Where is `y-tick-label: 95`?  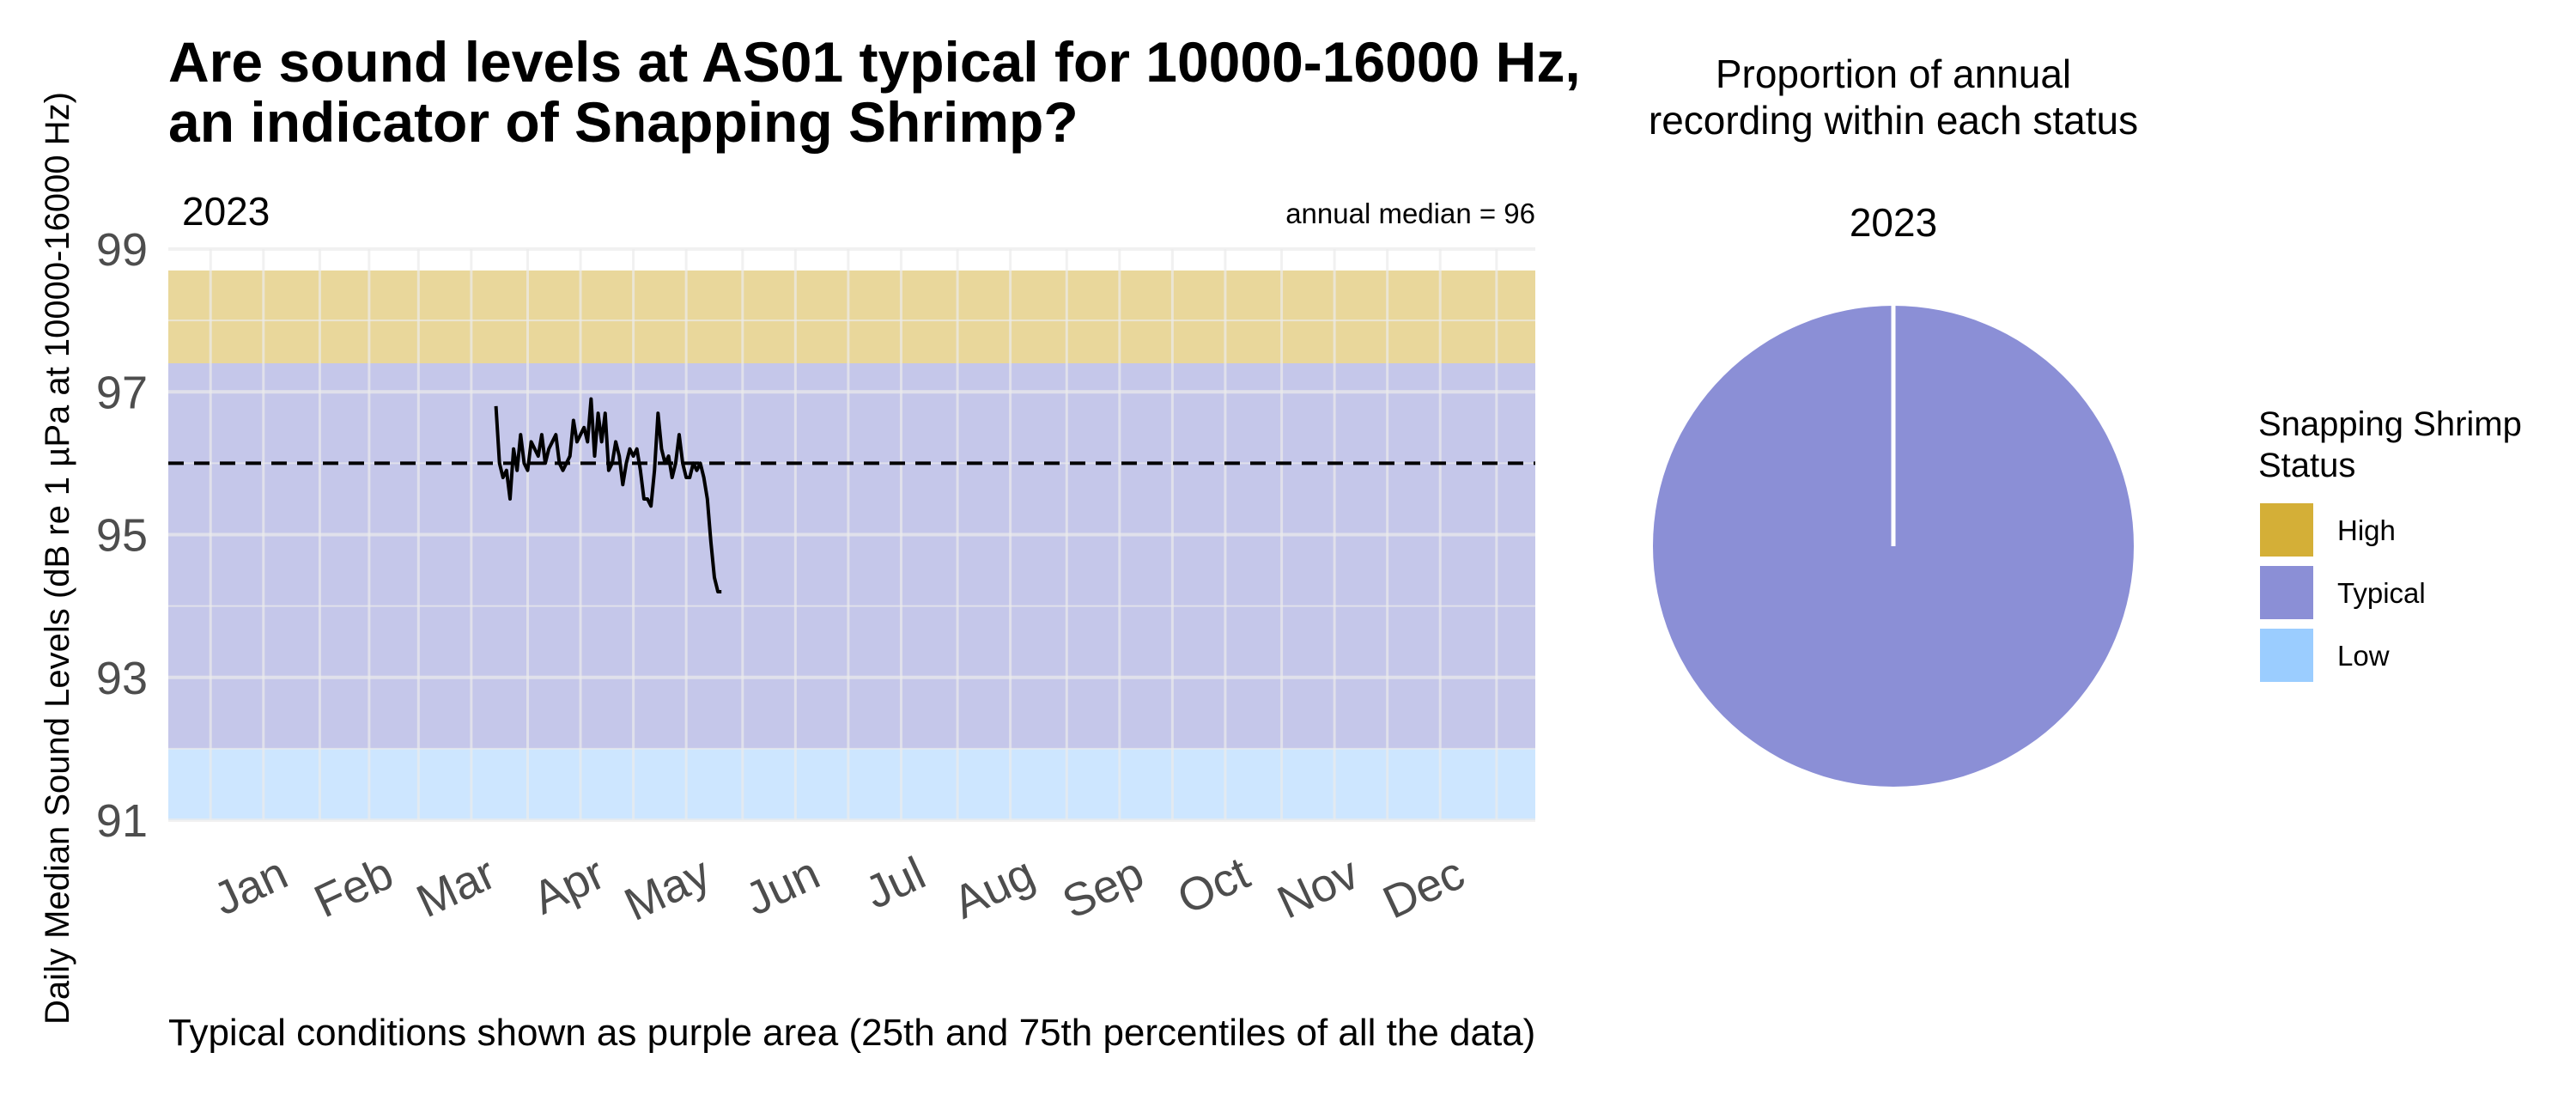
y-tick-label: 95 is located at coordinates (122, 536).